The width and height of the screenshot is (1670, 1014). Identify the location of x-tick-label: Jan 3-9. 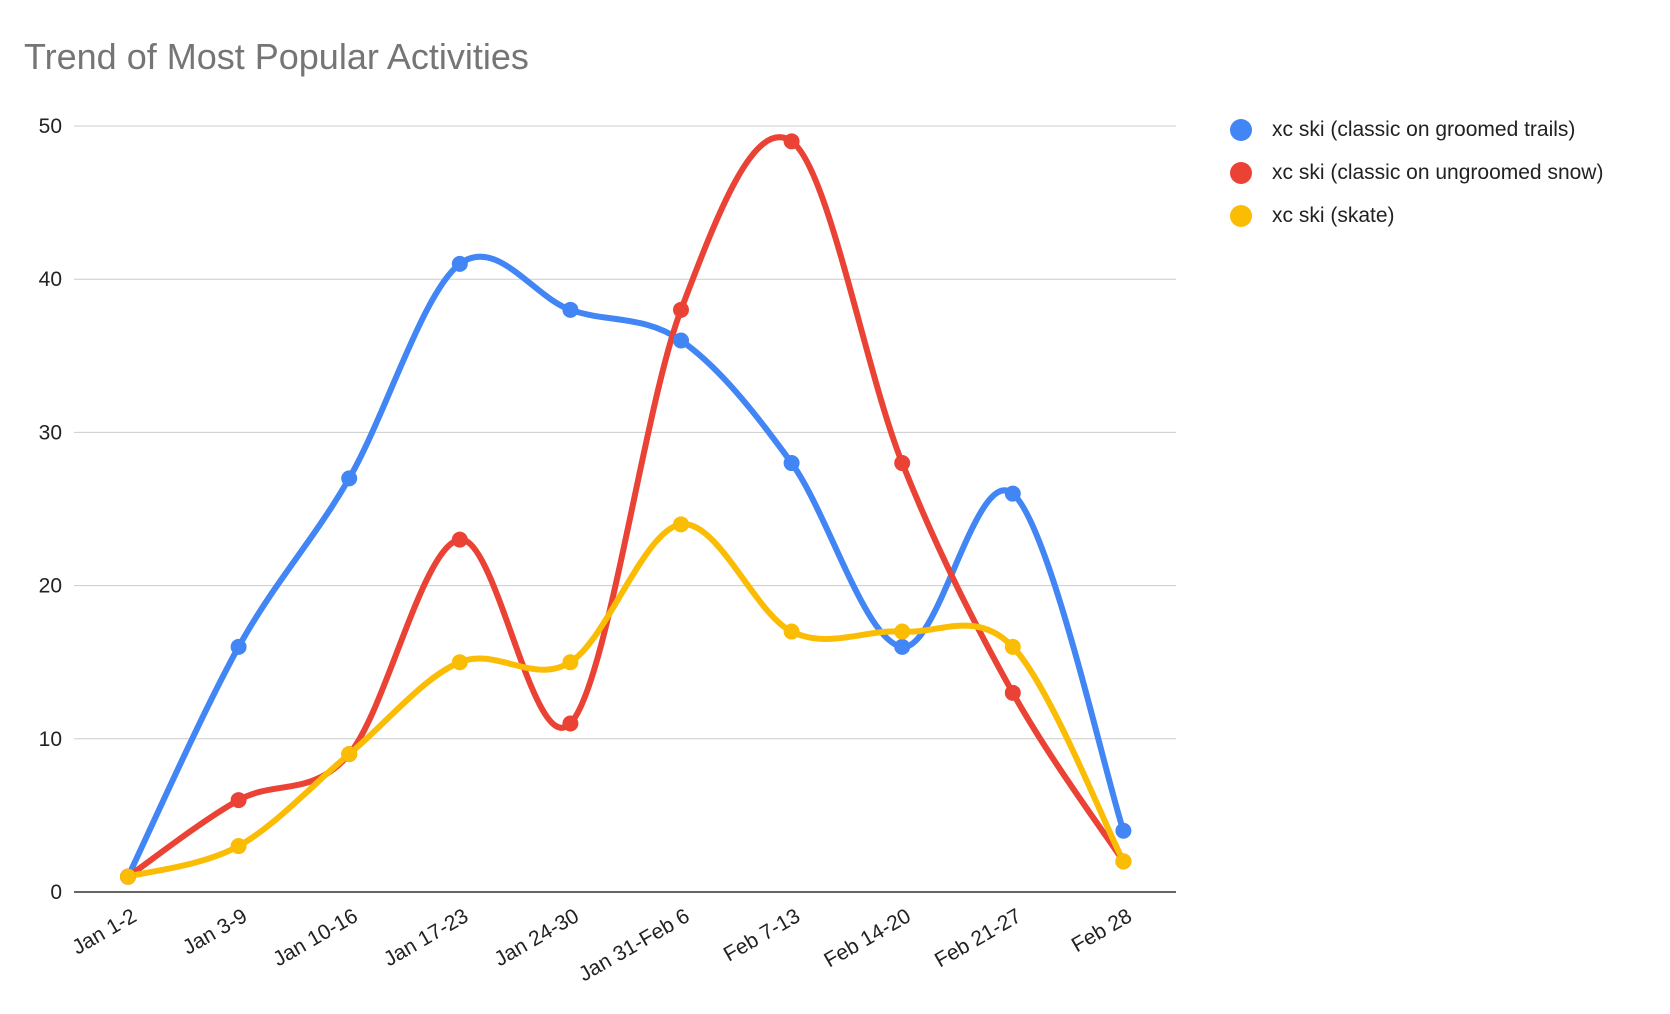
(215, 931).